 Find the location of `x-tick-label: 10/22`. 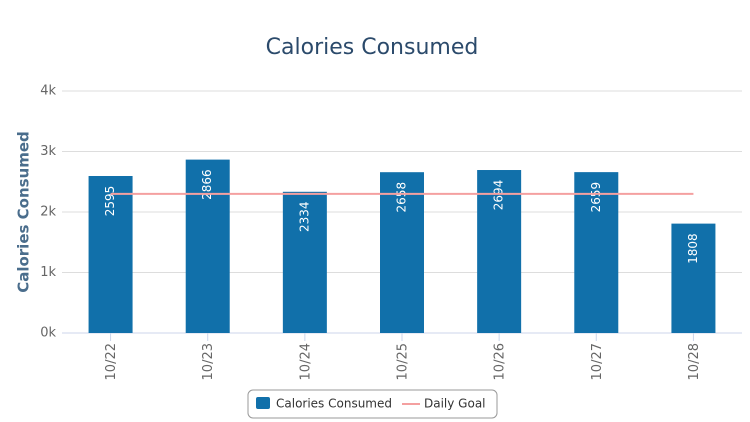

x-tick-label: 10/22 is located at coordinates (111, 361).